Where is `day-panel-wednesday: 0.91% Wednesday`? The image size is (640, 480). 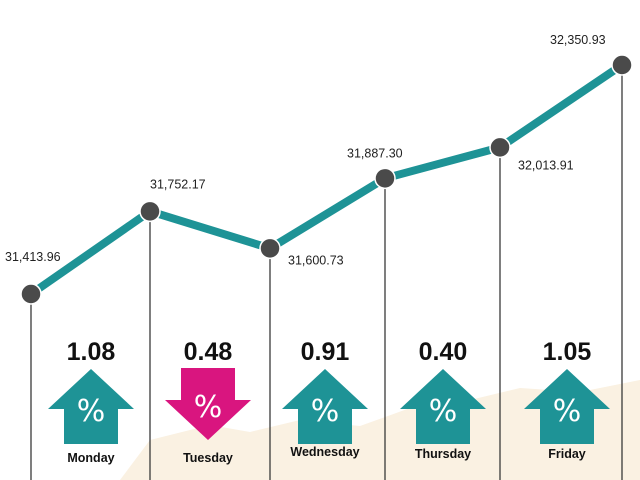 day-panel-wednesday: 0.91% Wednesday is located at coordinates (325, 398).